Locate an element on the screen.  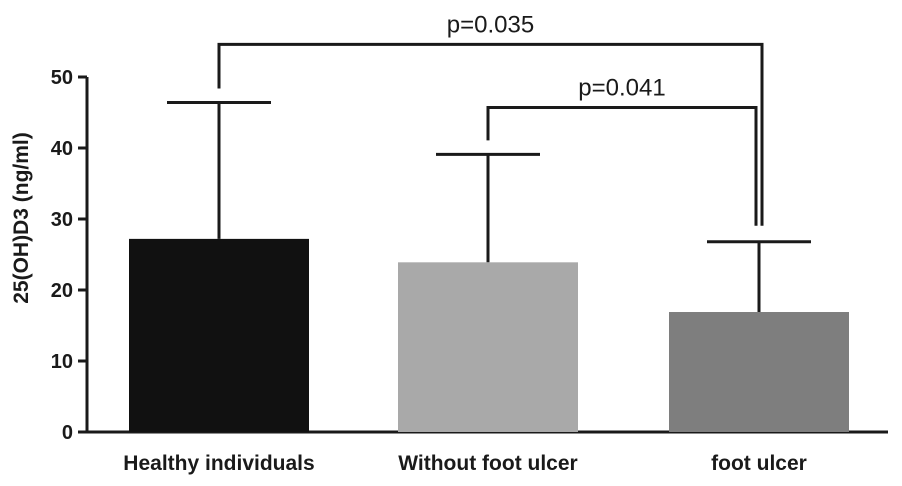
y-tick-label: 20 is located at coordinates (62, 291).